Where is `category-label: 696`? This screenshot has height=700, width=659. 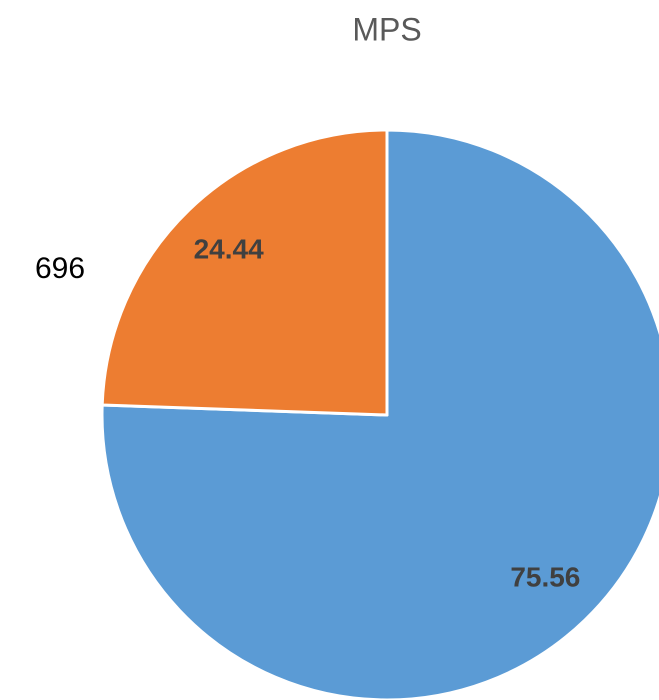 category-label: 696 is located at coordinates (60, 268).